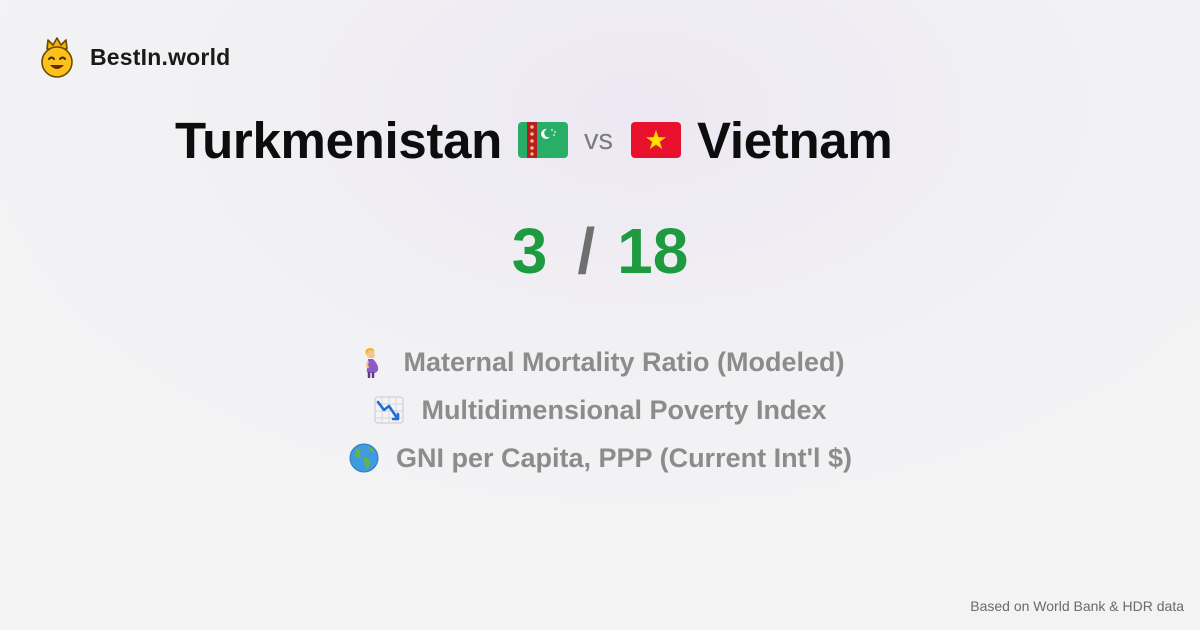  I want to click on vietnam-flag-icon, so click(656, 140).